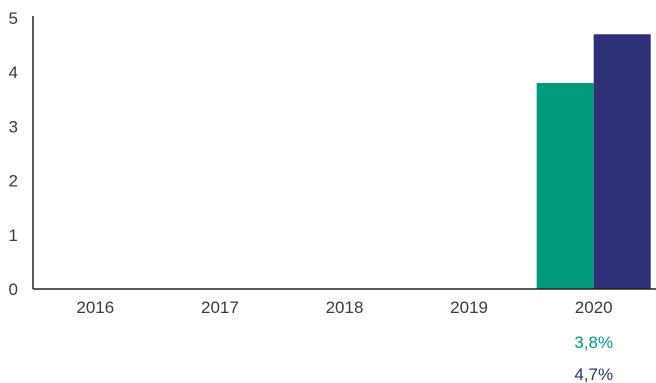 This screenshot has width=656, height=383. What do you see at coordinates (469, 307) in the screenshot?
I see `x-tick-label: 2019` at bounding box center [469, 307].